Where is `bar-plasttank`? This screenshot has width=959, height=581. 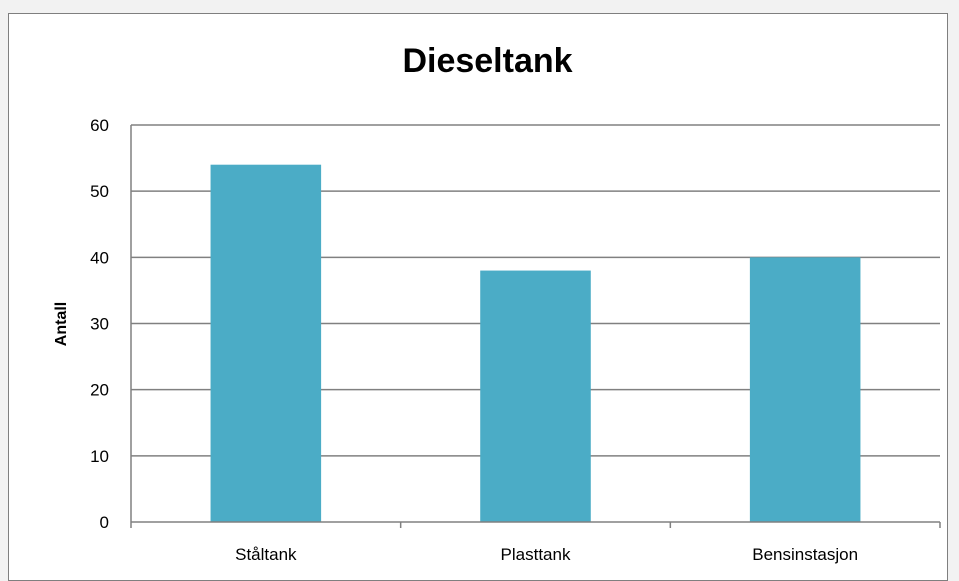
bar-plasttank is located at coordinates (535, 396).